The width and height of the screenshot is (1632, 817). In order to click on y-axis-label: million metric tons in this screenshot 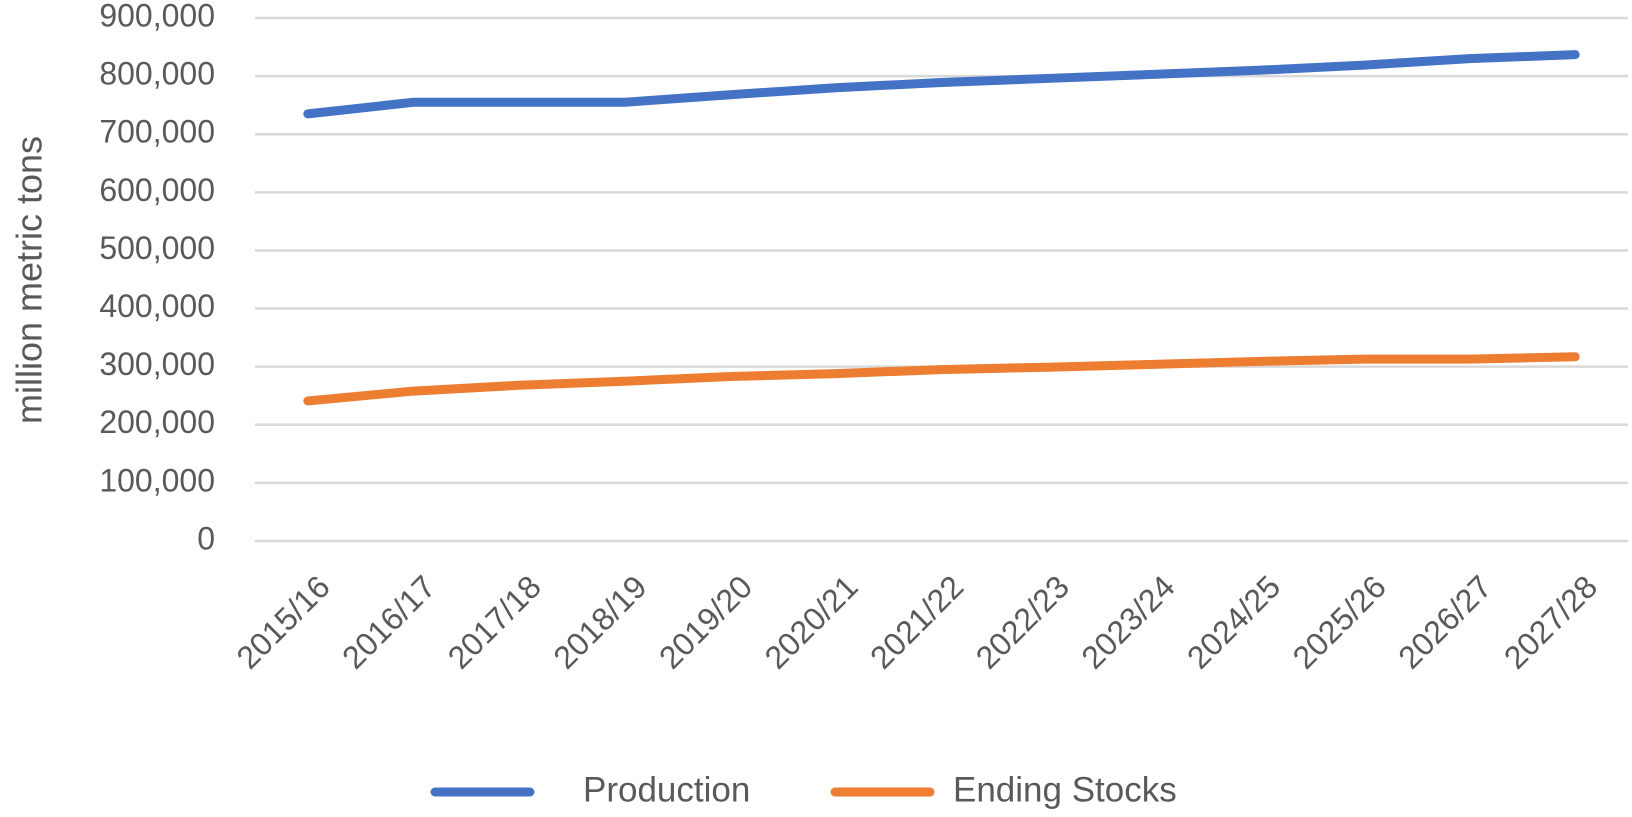, I will do `click(29, 280)`.